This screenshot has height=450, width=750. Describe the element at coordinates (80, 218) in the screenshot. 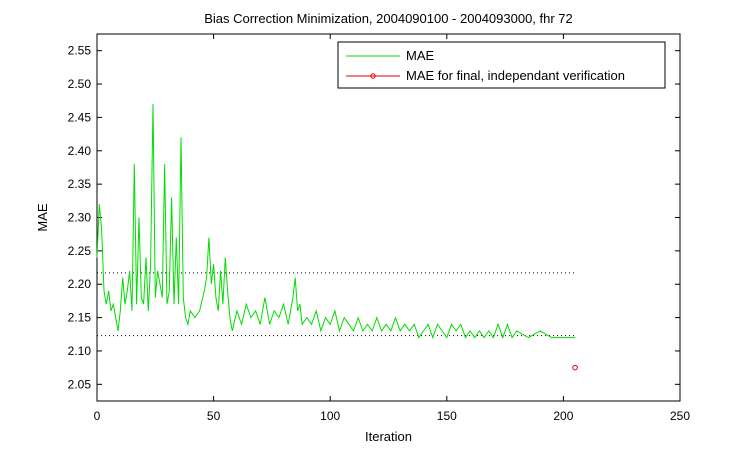

I see `y-tick-label: 2.30` at that location.